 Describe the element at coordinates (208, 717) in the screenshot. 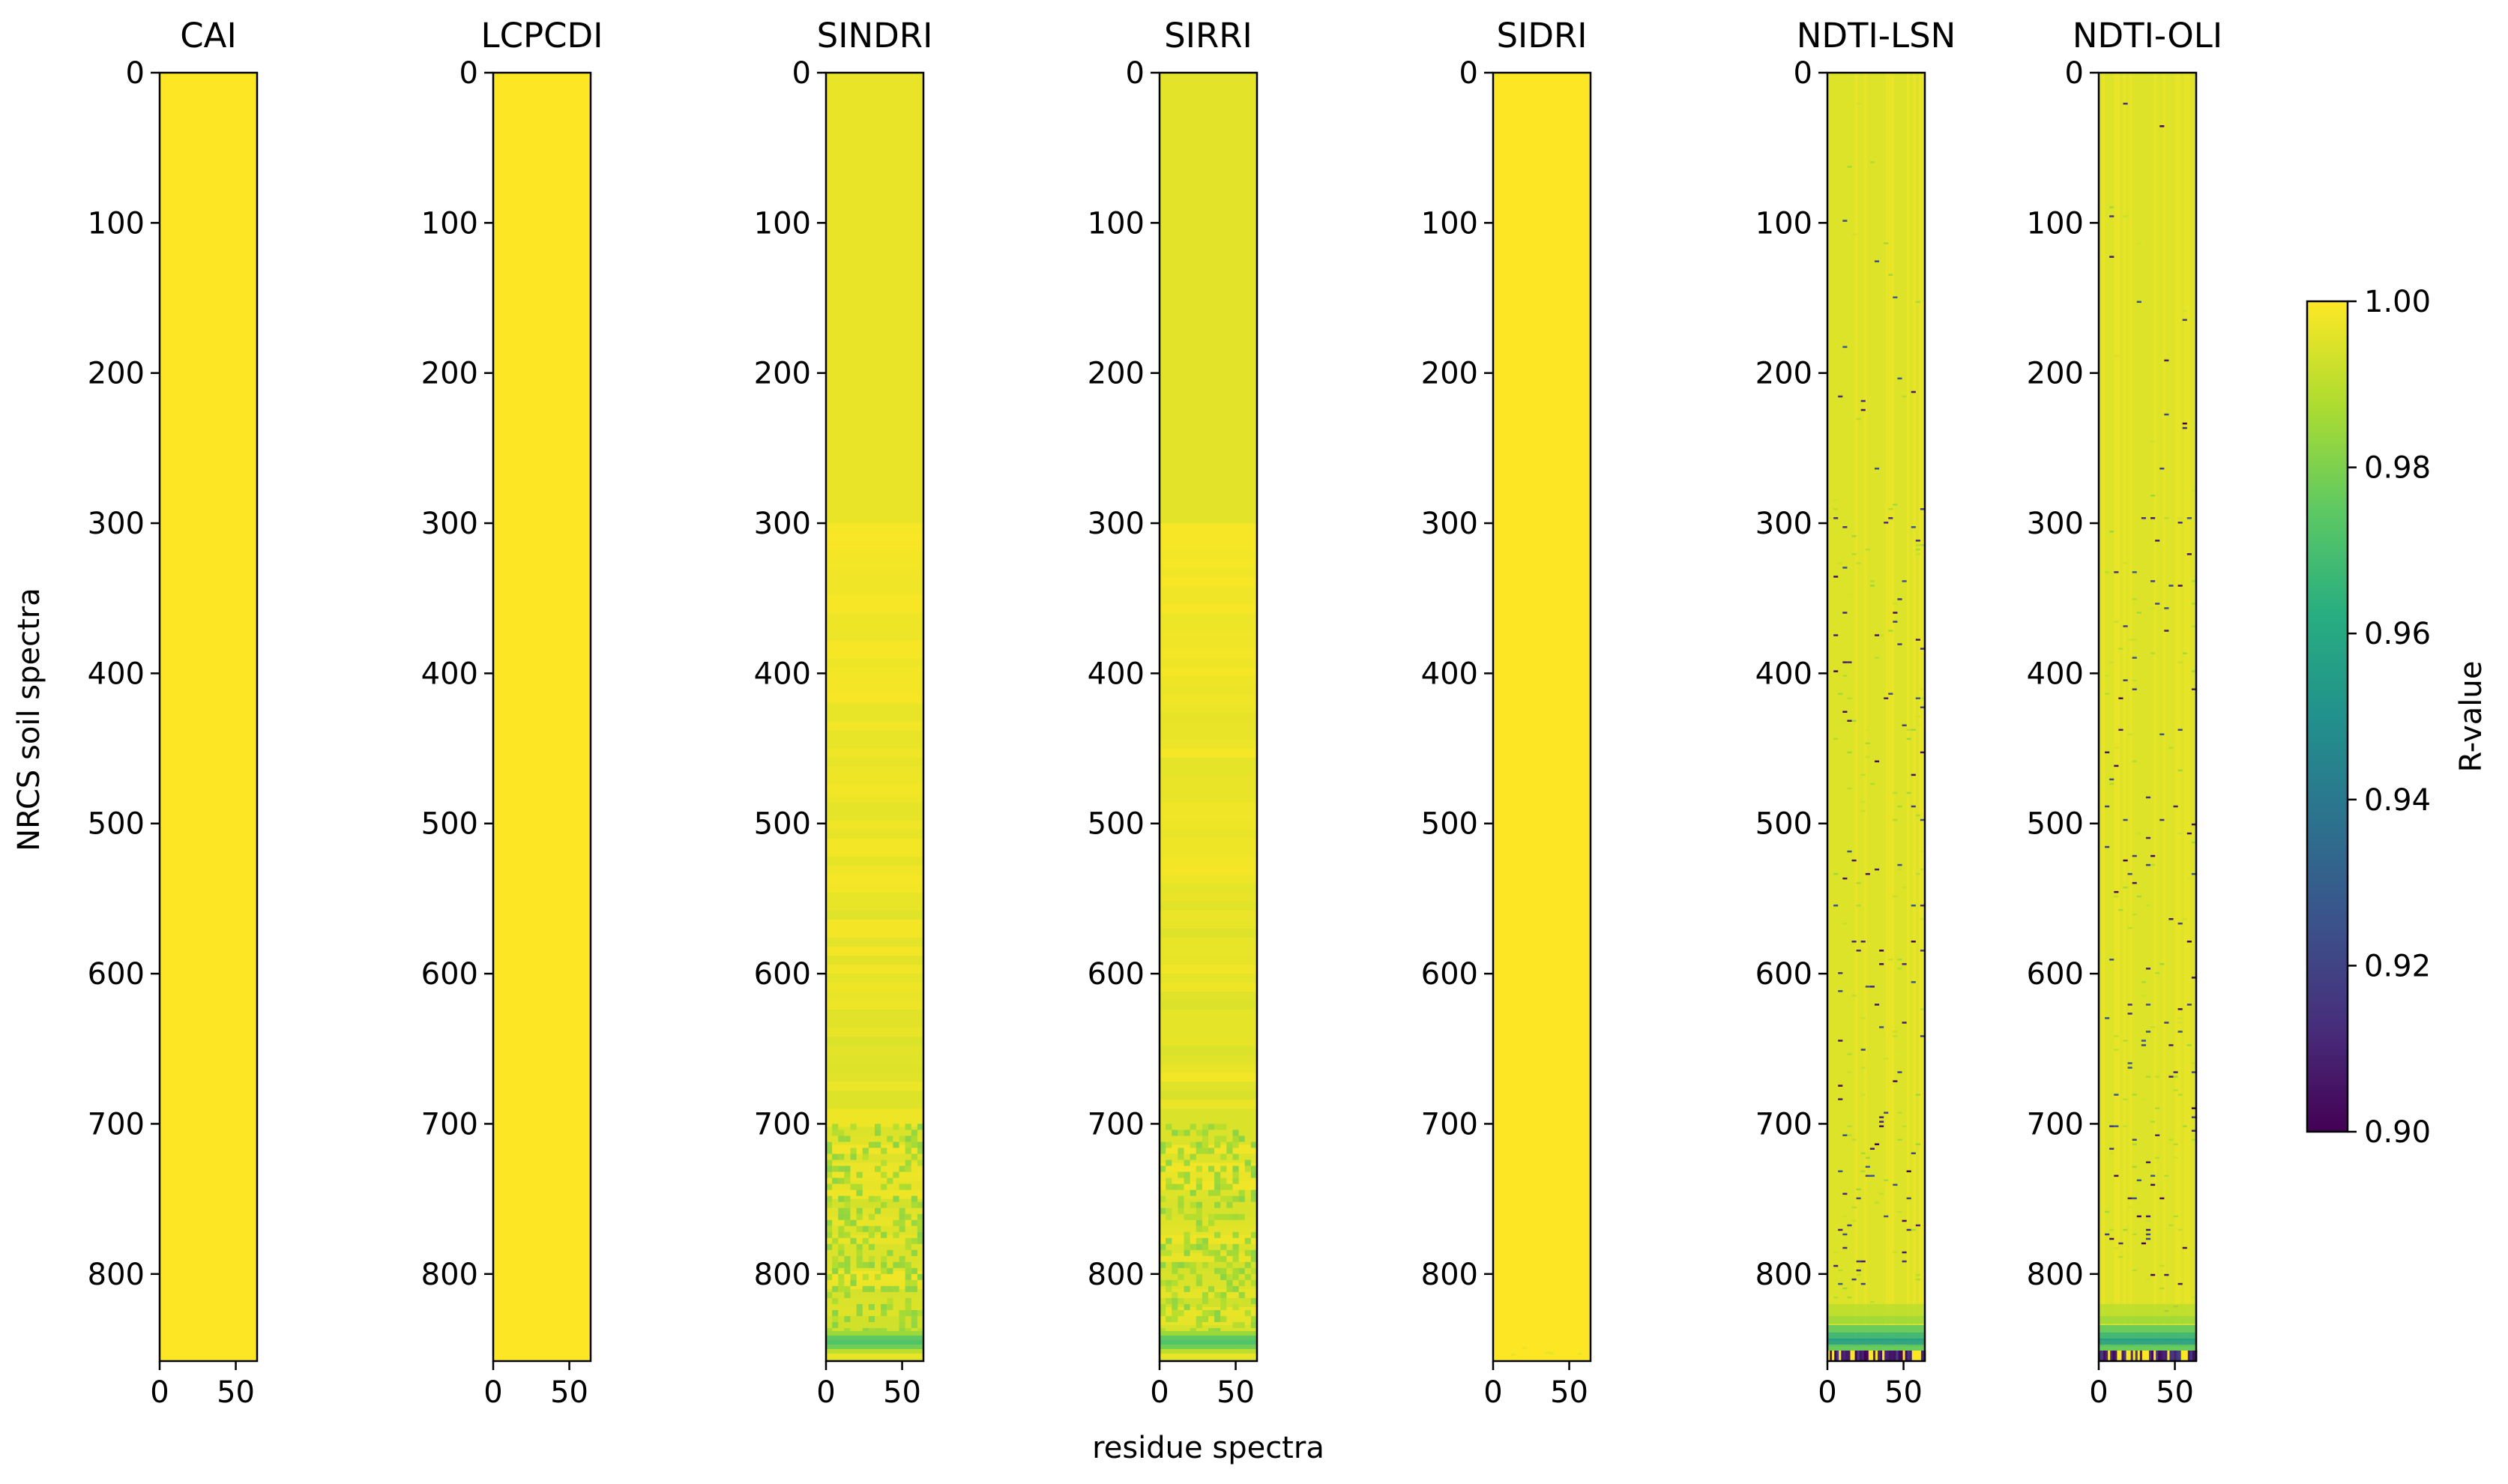

I see `heatmap-background` at that location.